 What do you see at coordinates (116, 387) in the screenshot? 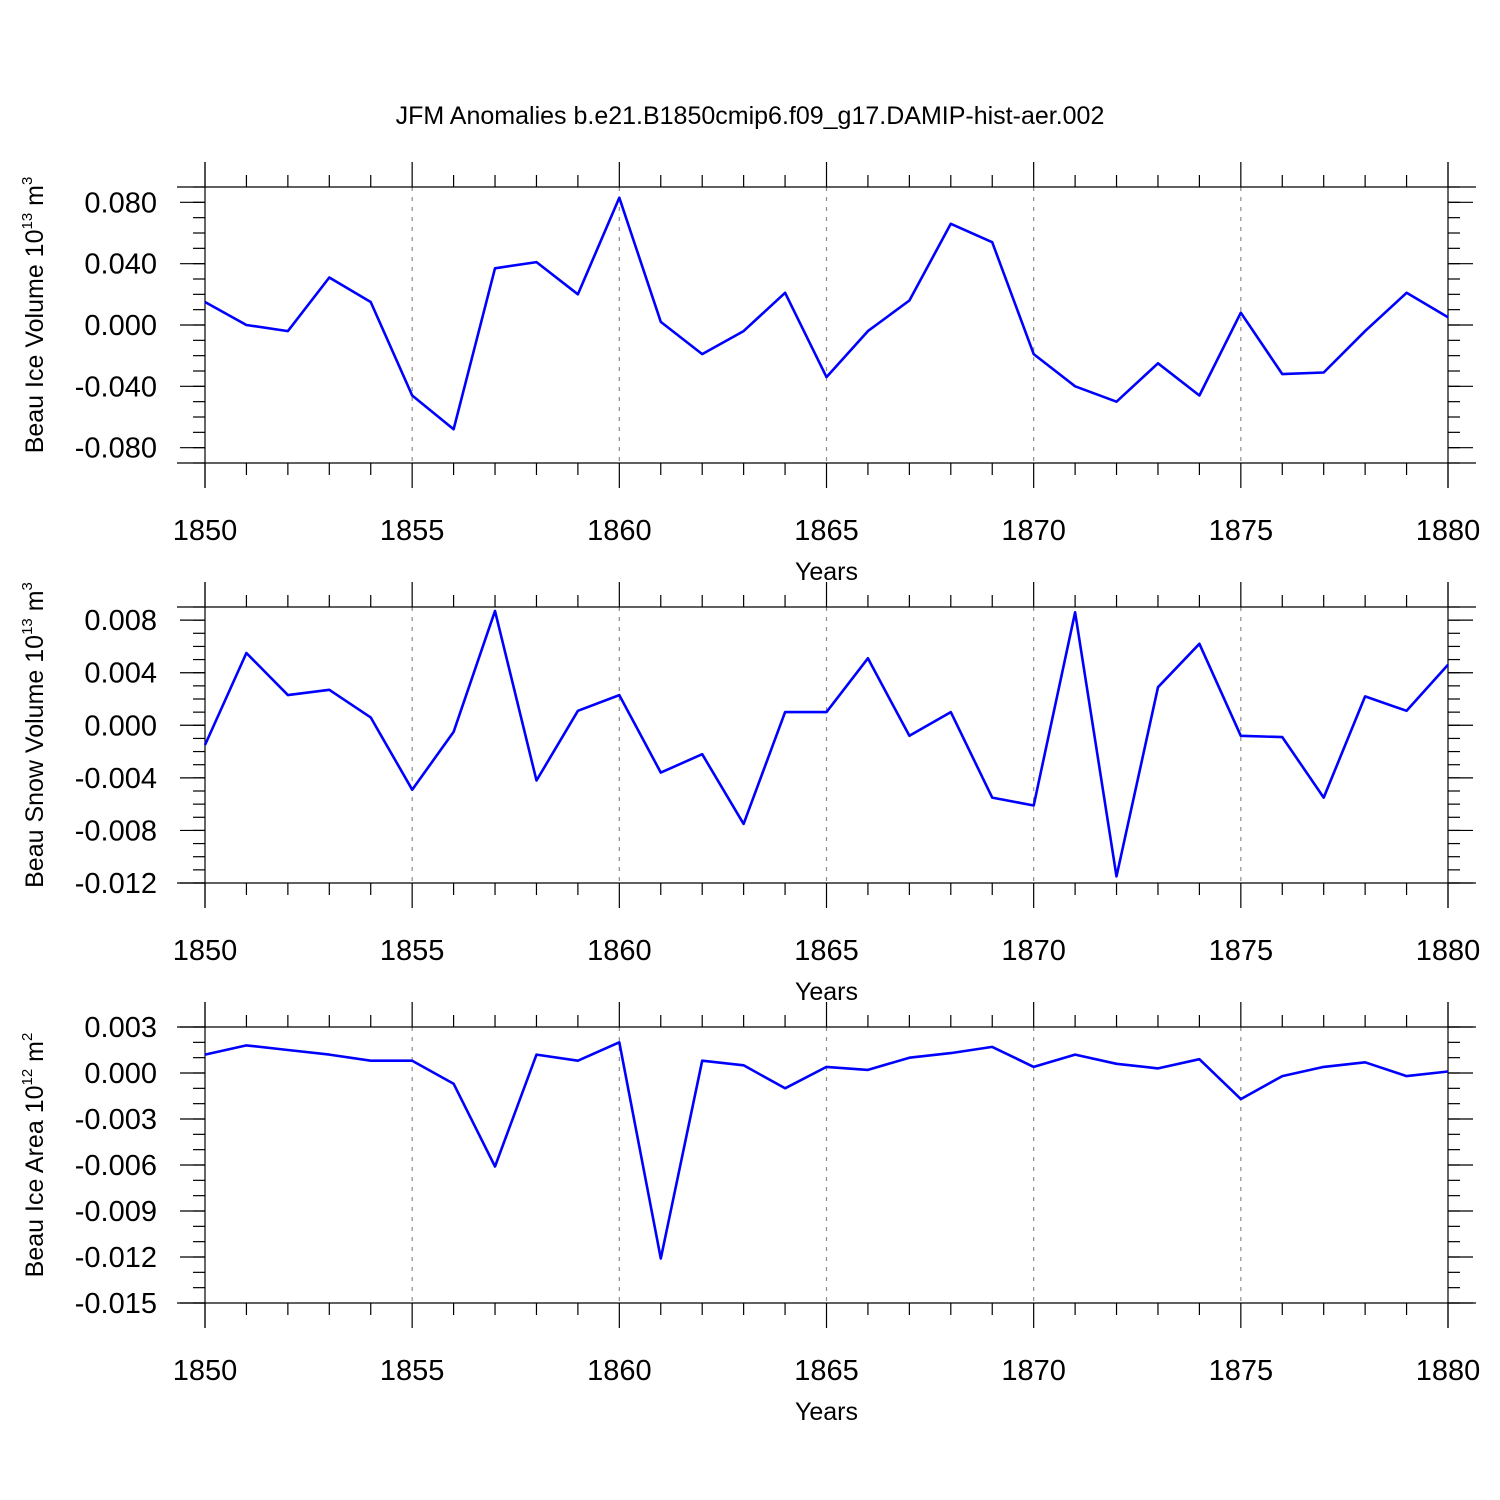
I see `y-tick-label: -0.040` at bounding box center [116, 387].